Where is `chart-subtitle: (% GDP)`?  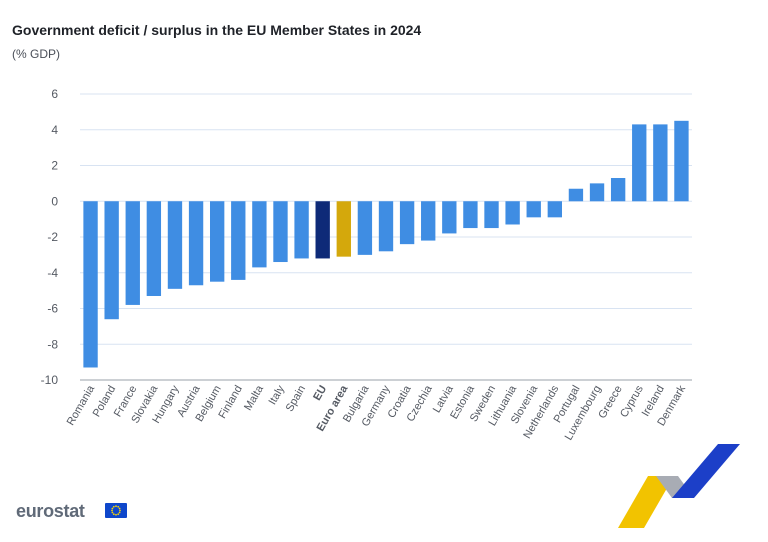 chart-subtitle: (% GDP) is located at coordinates (36, 54).